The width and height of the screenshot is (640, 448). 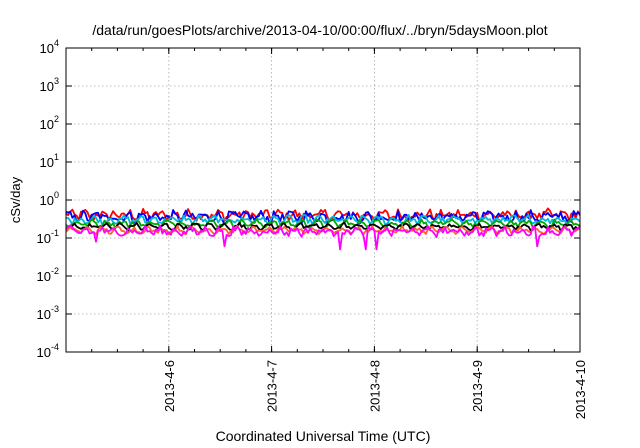 What do you see at coordinates (477, 386) in the screenshot?
I see `x-tick-label: 2013-4-9` at bounding box center [477, 386].